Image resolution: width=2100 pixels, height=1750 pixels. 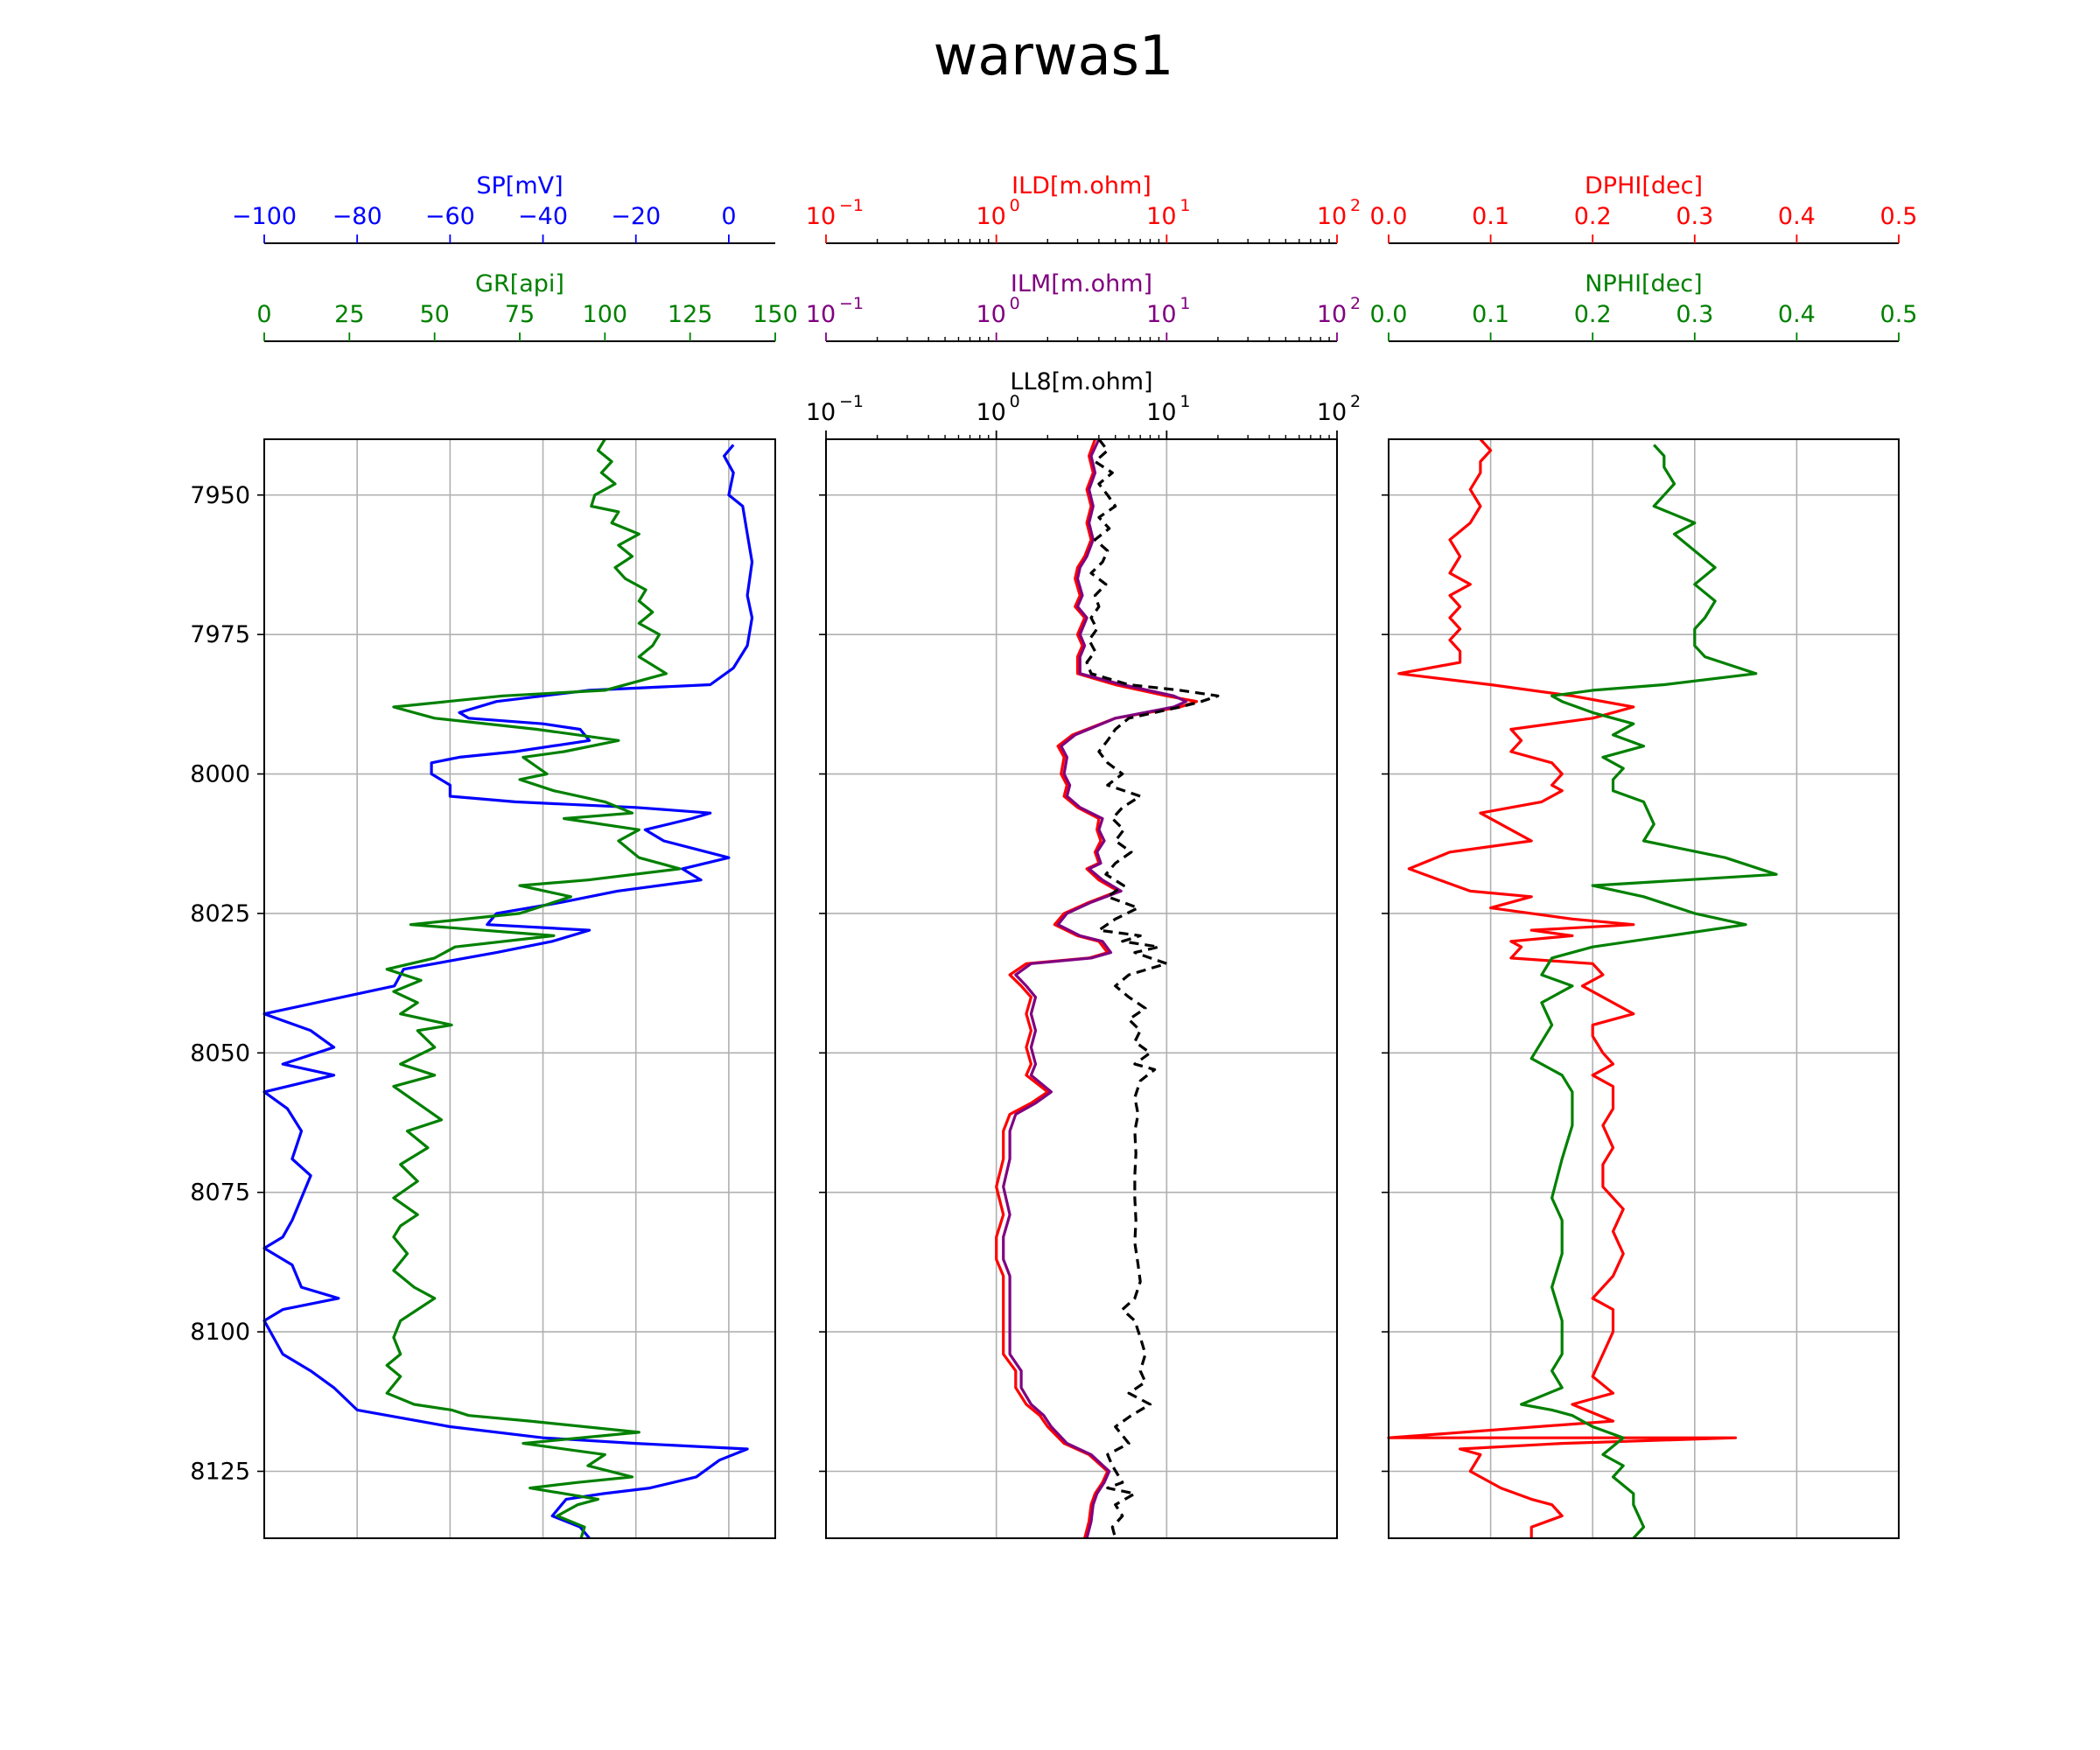 I want to click on depth-tick-label: 8050, so click(x=220, y=1053).